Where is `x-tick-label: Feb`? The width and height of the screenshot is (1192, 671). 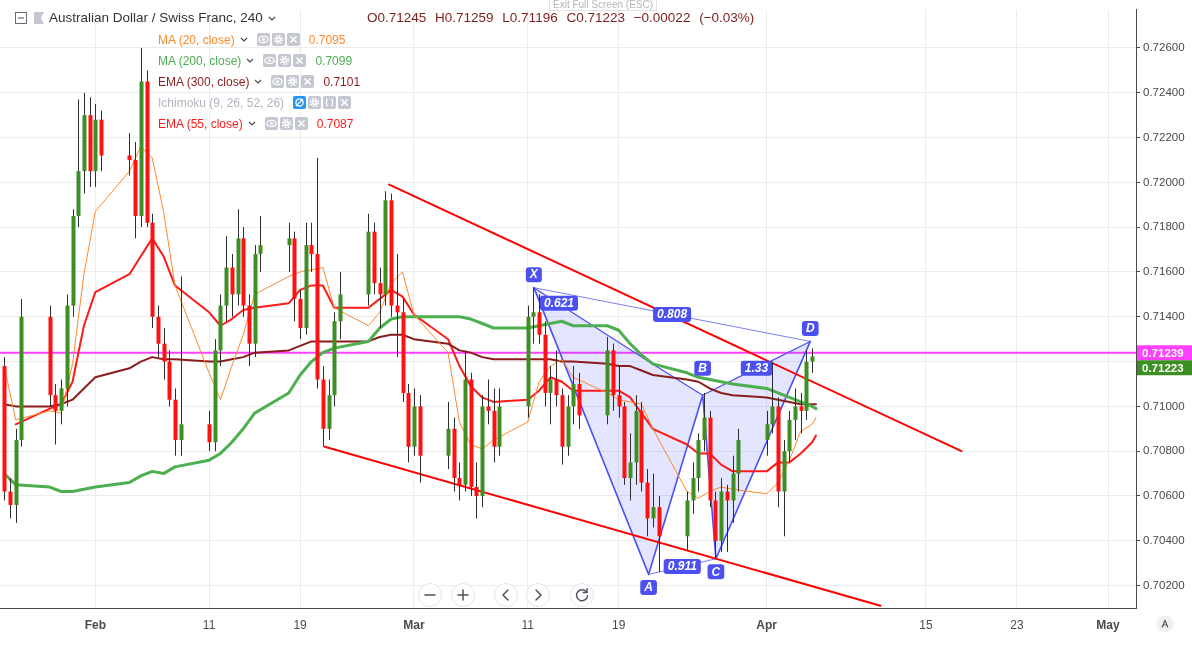
x-tick-label: Feb is located at coordinates (95, 624).